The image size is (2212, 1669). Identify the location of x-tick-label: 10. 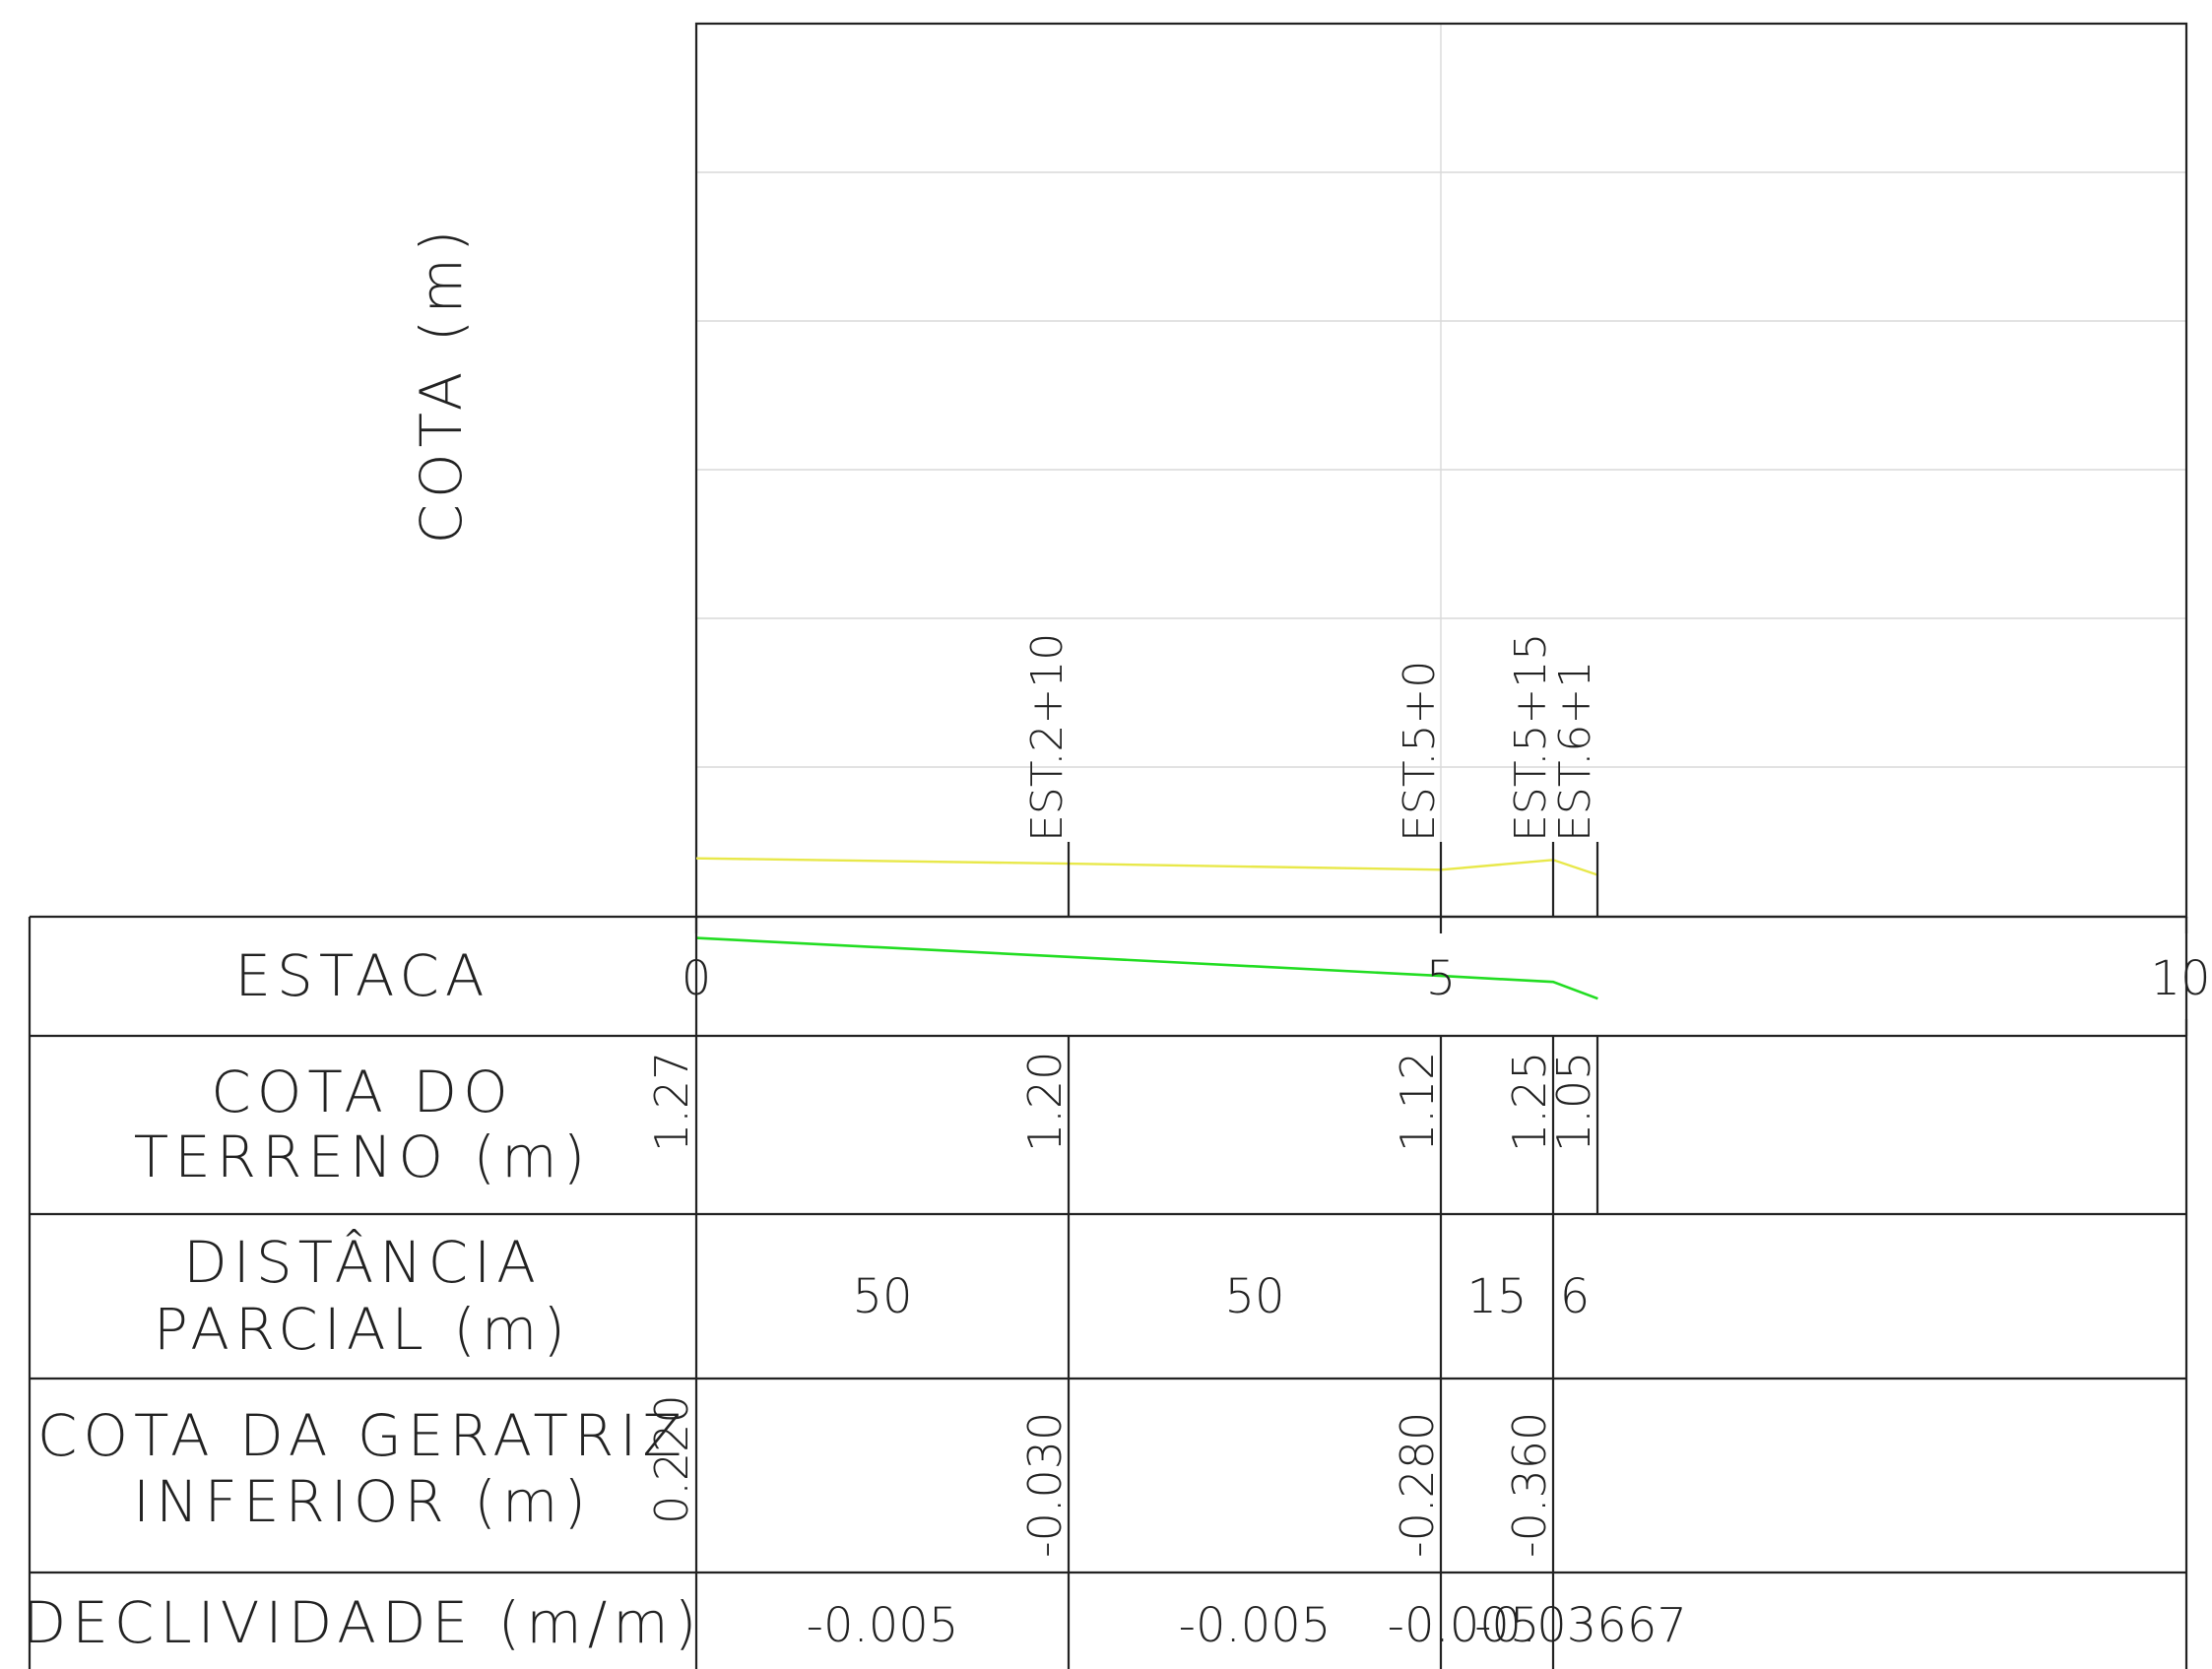
(2180, 979).